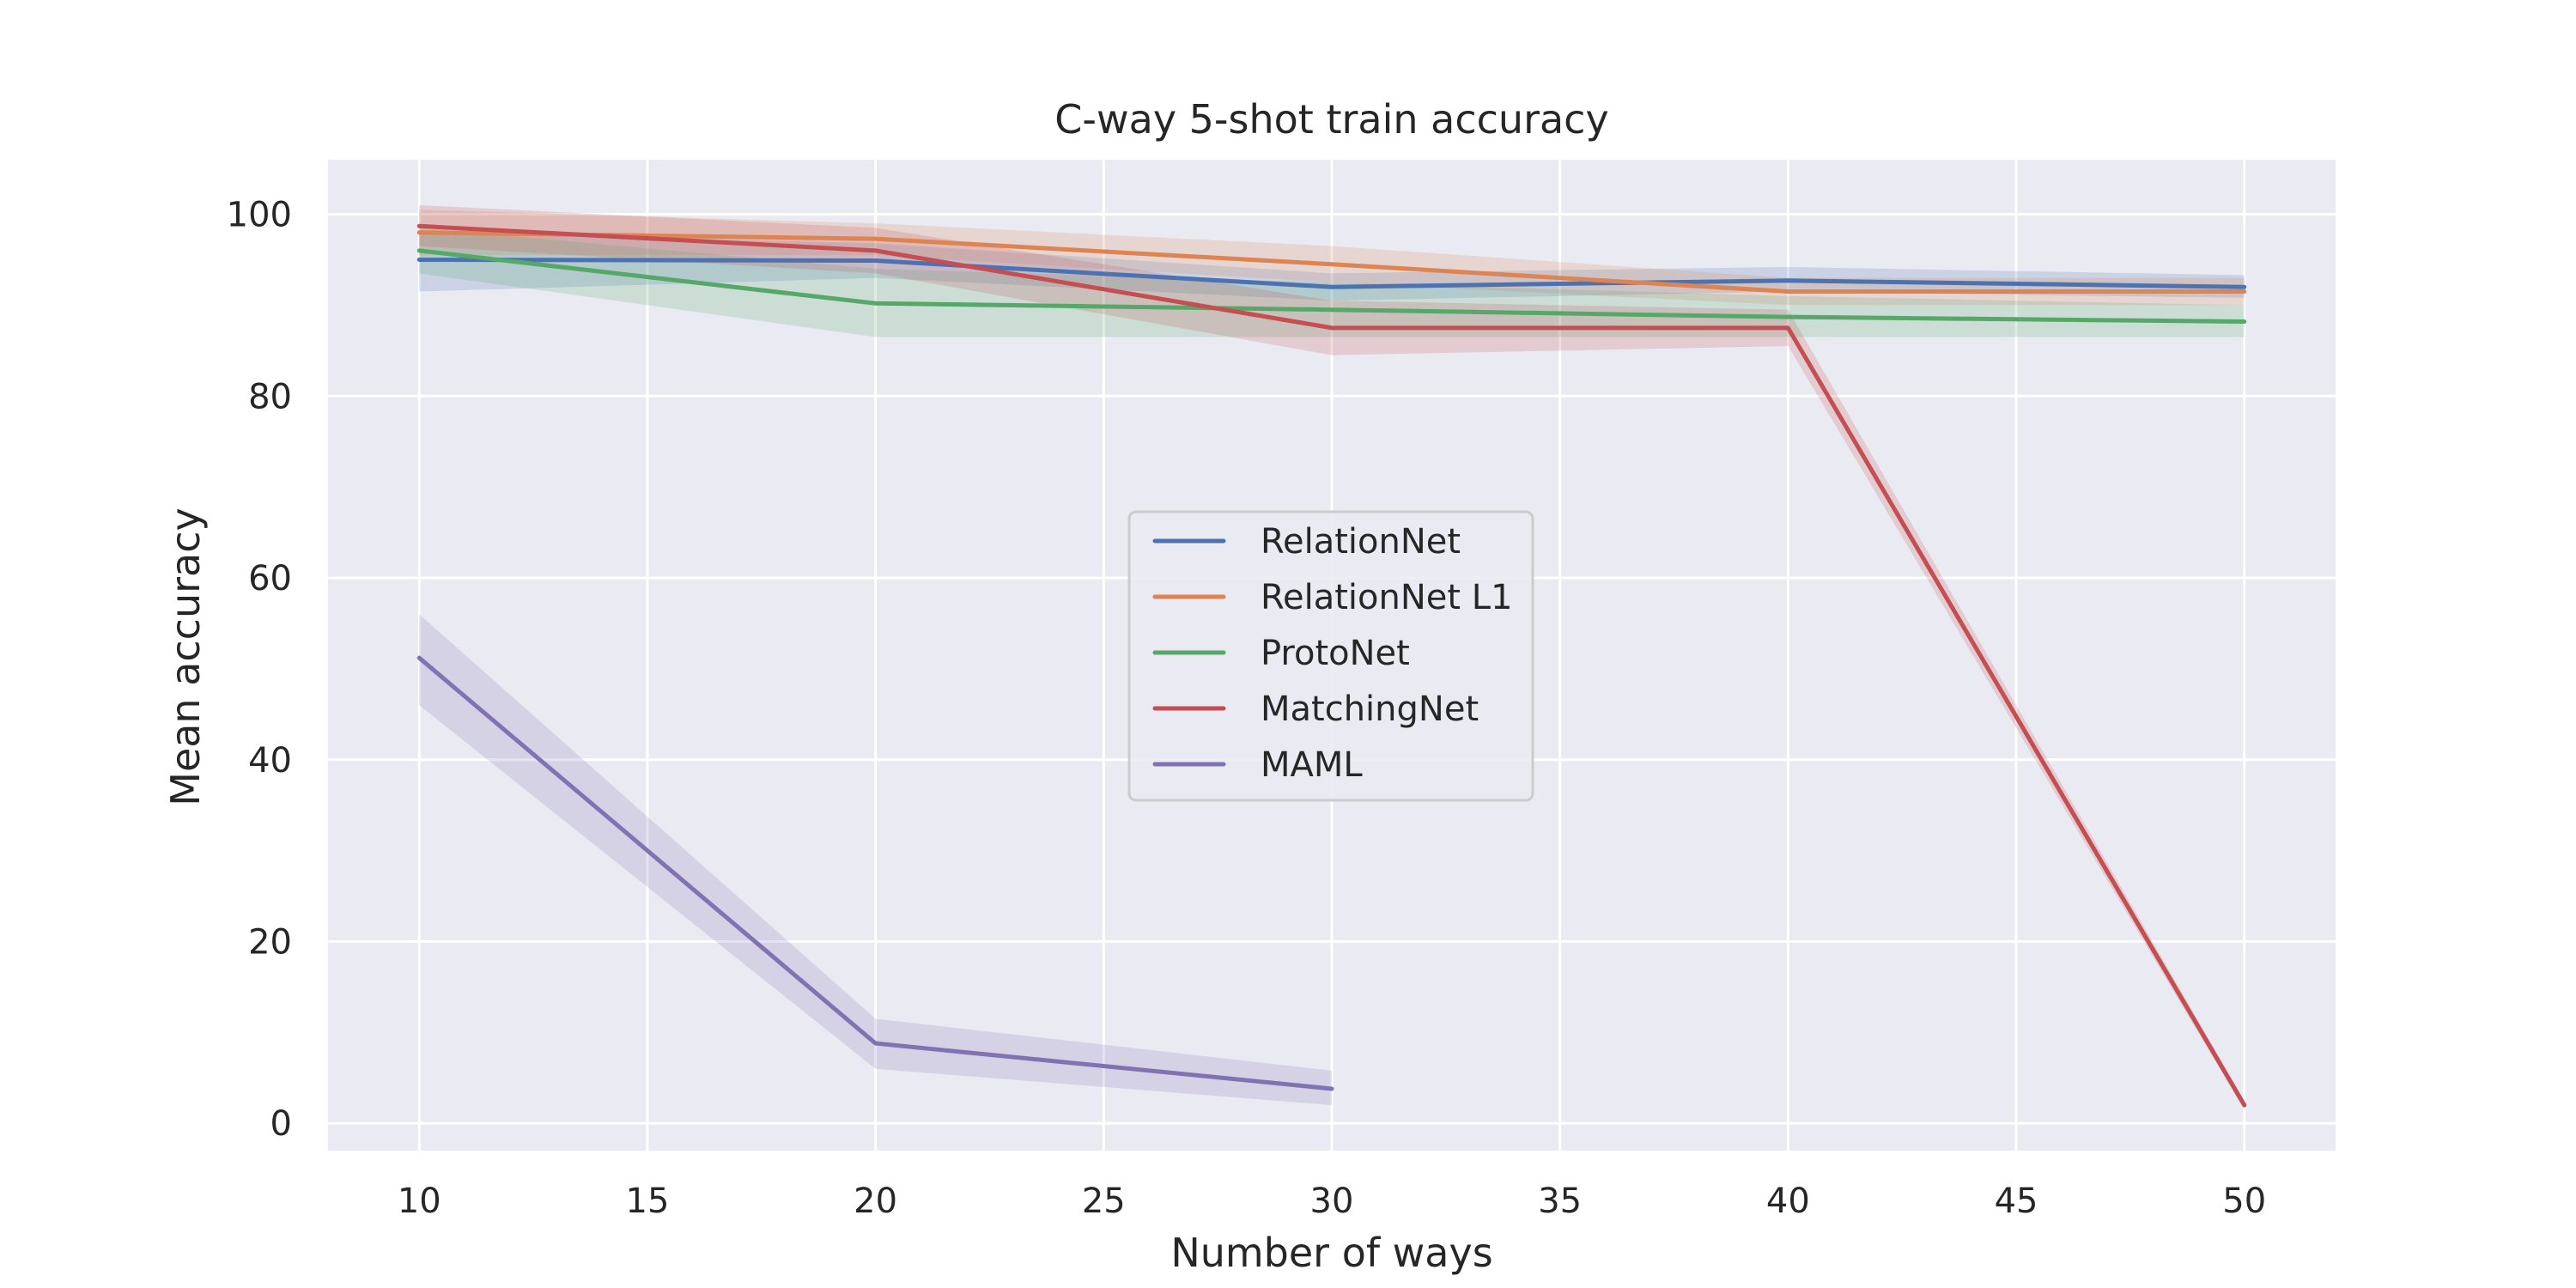  What do you see at coordinates (1387, 597) in the screenshot?
I see `legend-label-relationnet-l1: RelationNet L1` at bounding box center [1387, 597].